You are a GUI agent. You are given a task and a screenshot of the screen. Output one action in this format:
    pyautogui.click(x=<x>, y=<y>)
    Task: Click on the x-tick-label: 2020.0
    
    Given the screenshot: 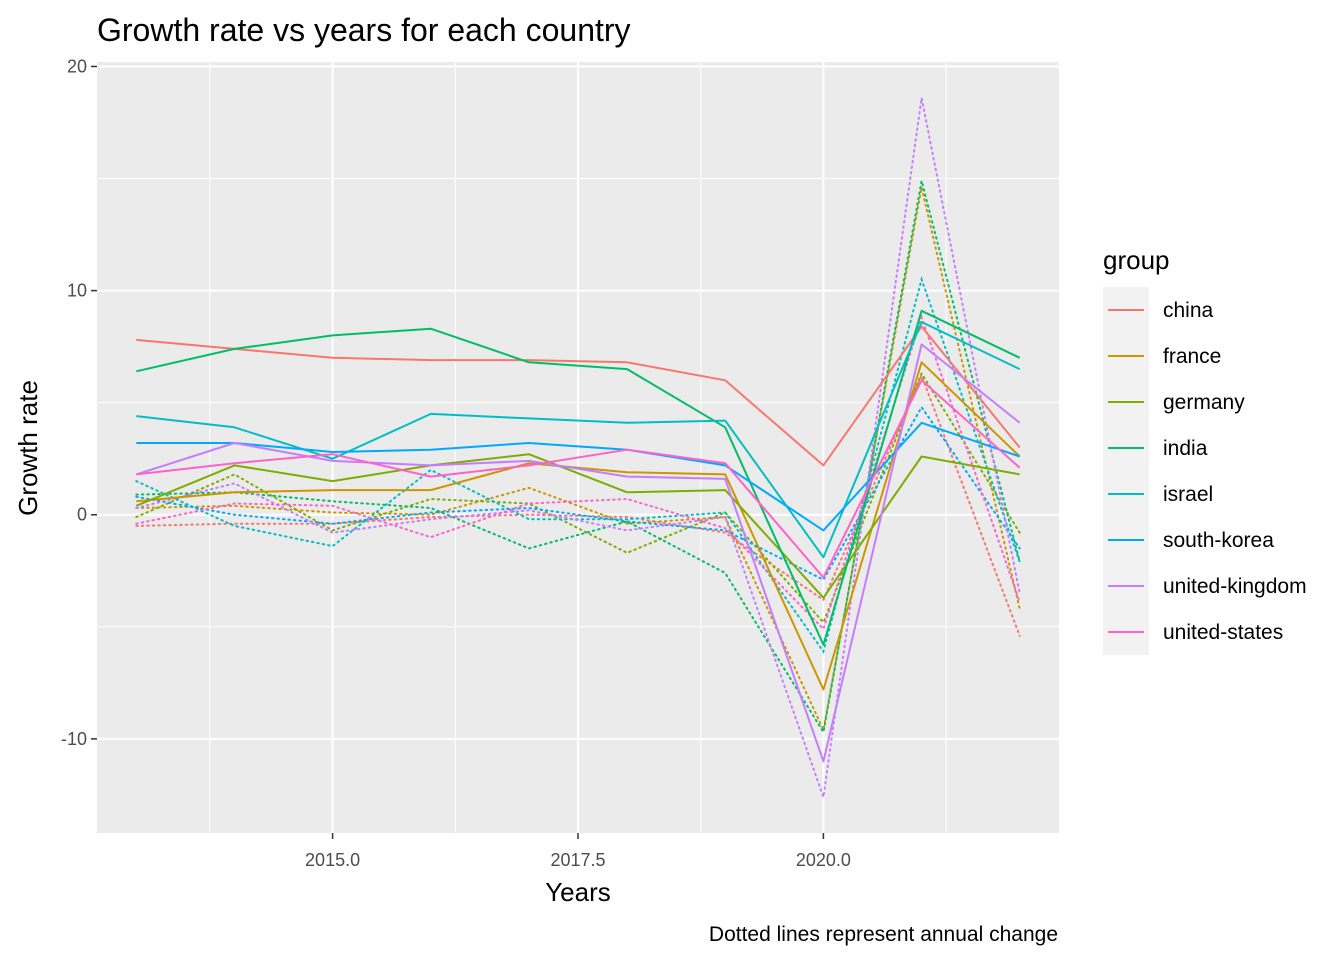 What is the action you would take?
    pyautogui.click(x=823, y=860)
    